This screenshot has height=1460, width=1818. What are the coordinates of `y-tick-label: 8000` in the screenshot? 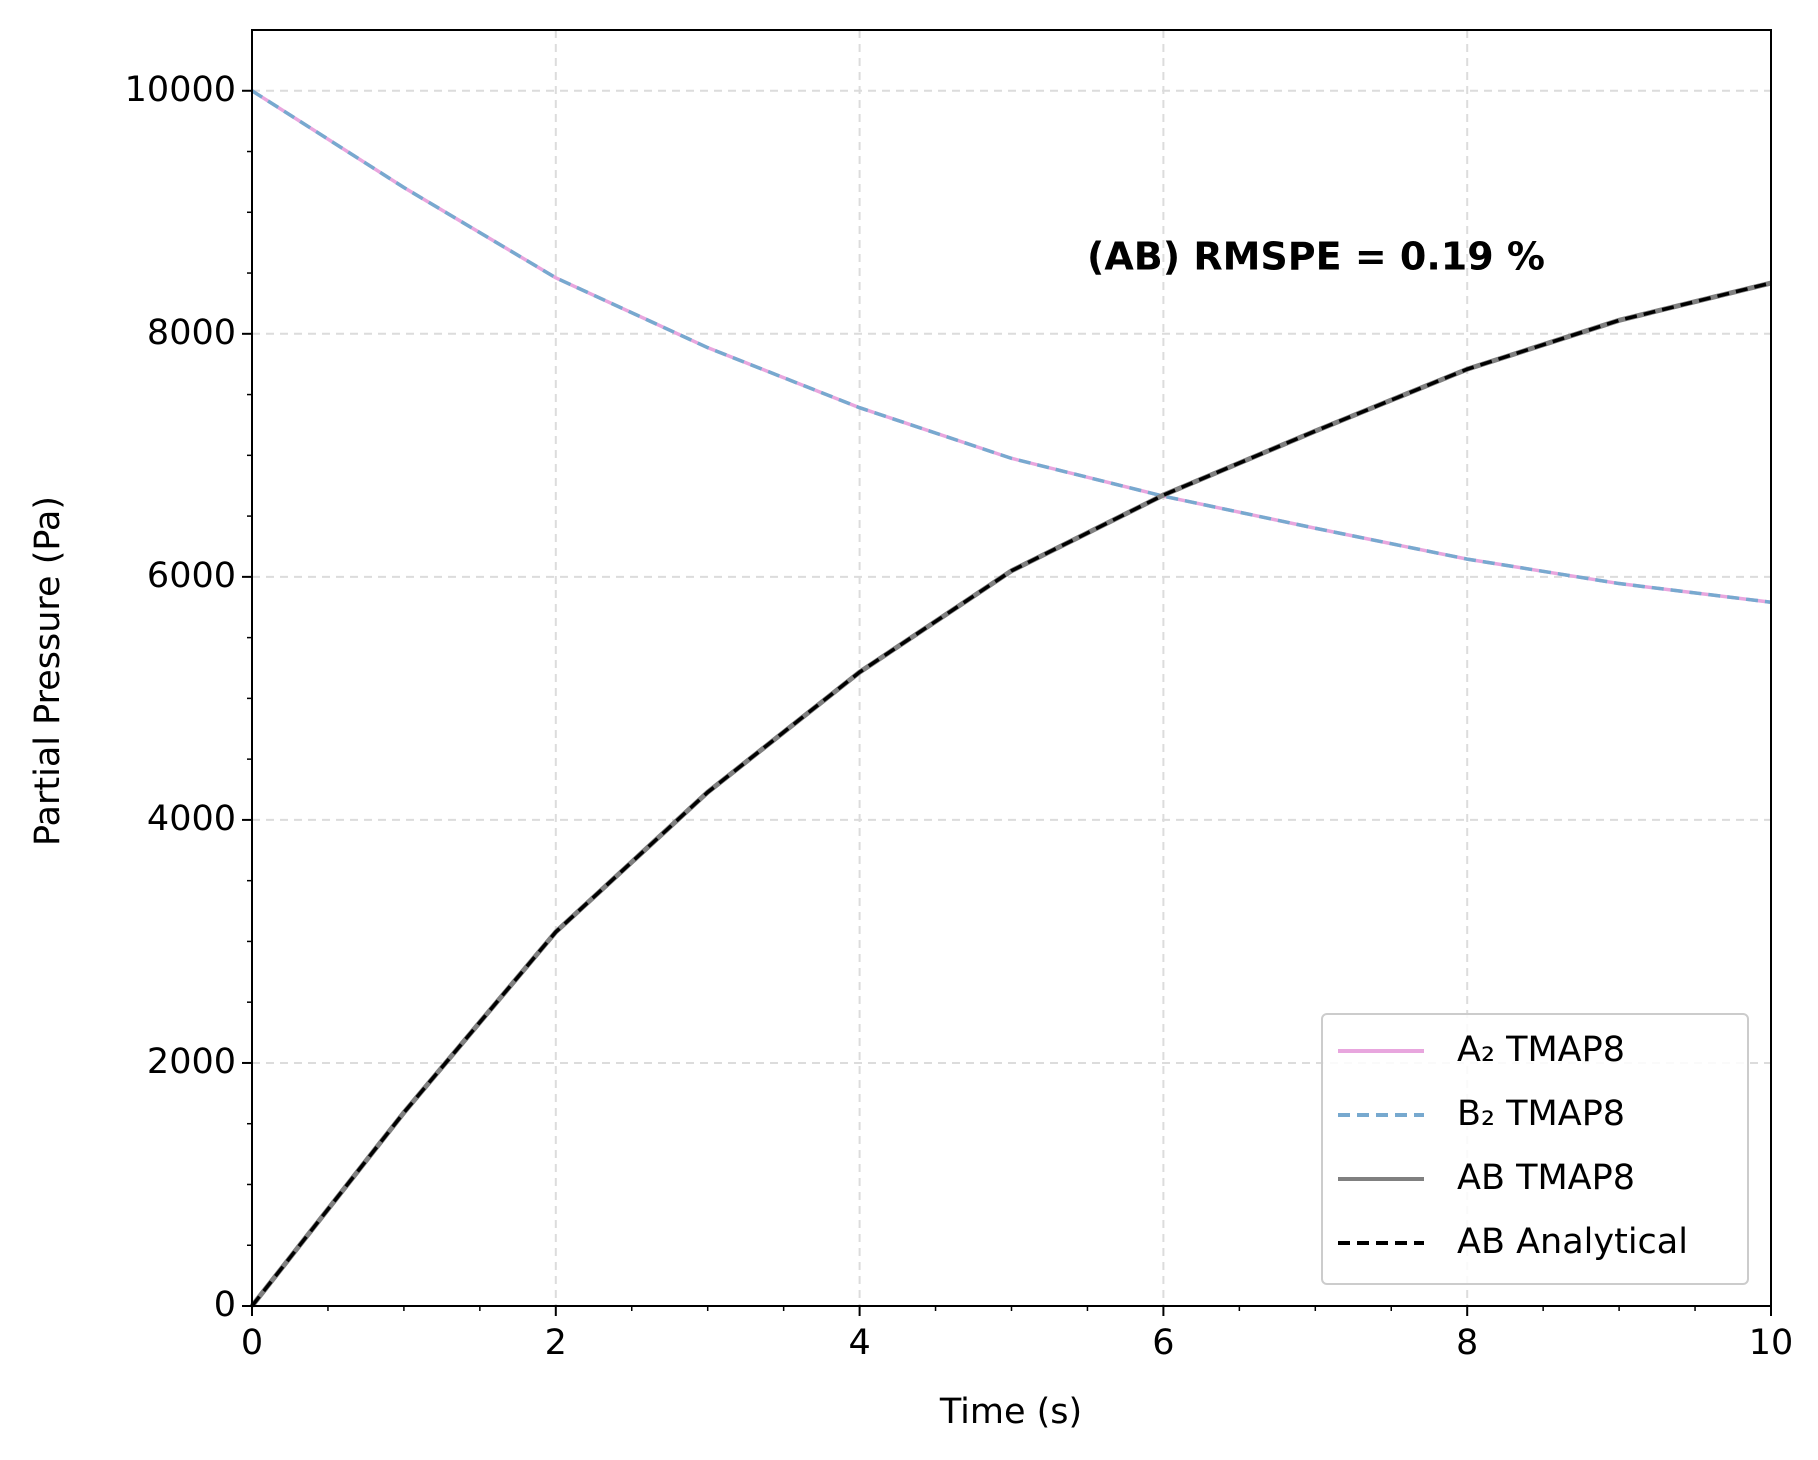 It's located at (191, 333).